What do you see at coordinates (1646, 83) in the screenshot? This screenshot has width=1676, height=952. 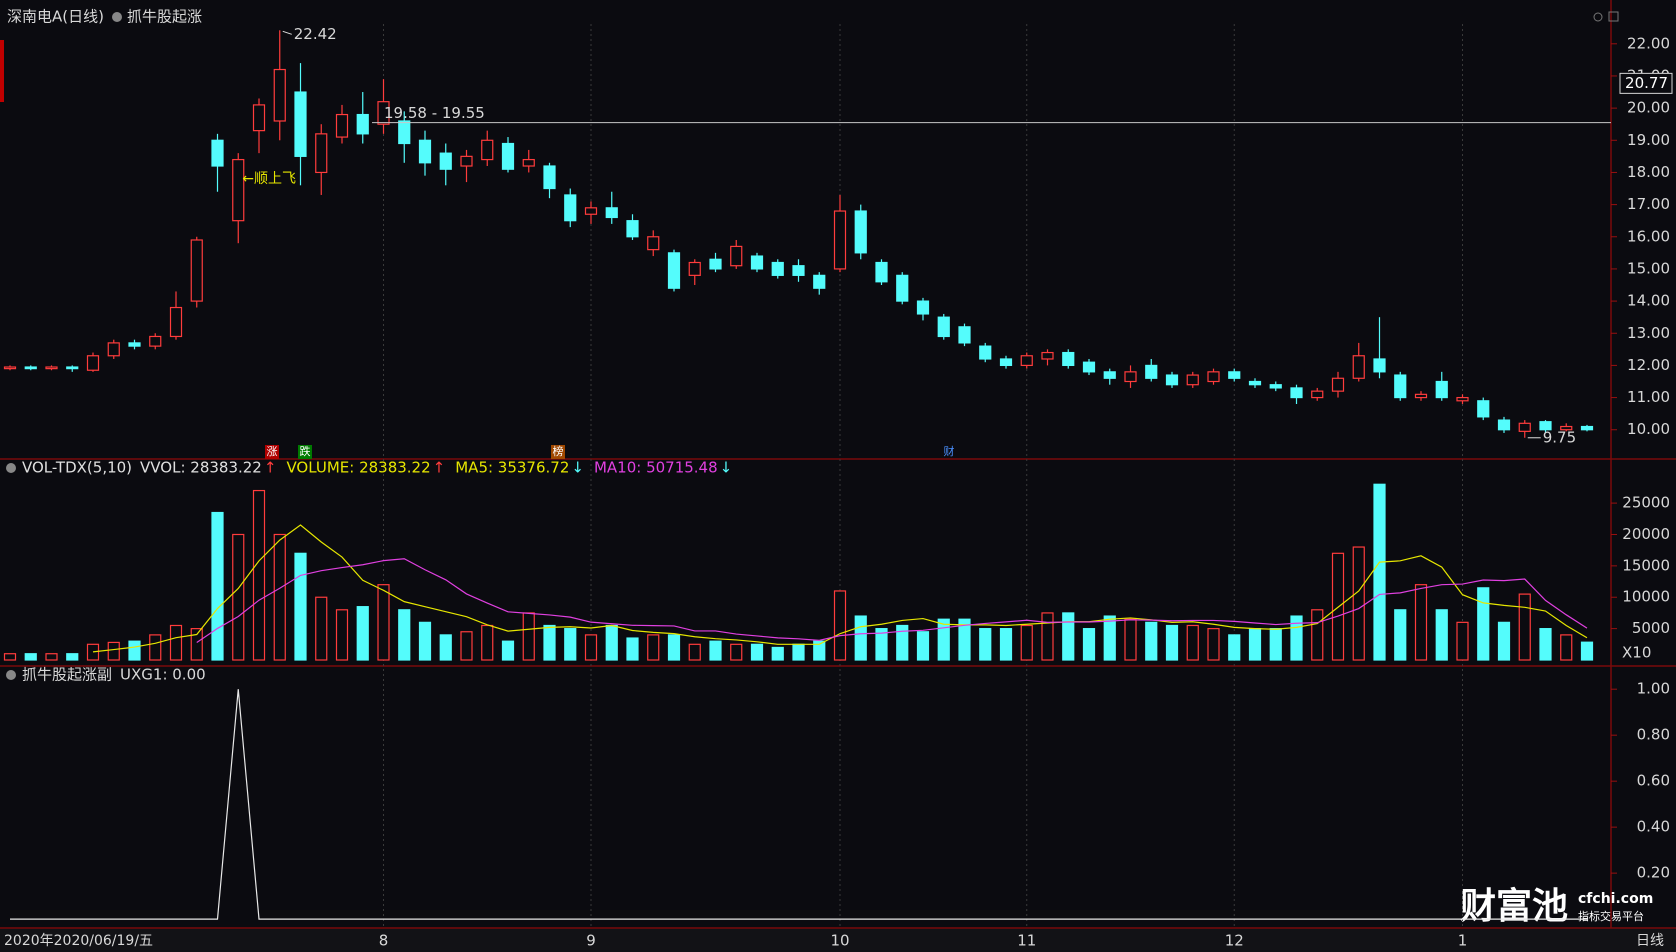 I see `price-tag-label: 20.77` at bounding box center [1646, 83].